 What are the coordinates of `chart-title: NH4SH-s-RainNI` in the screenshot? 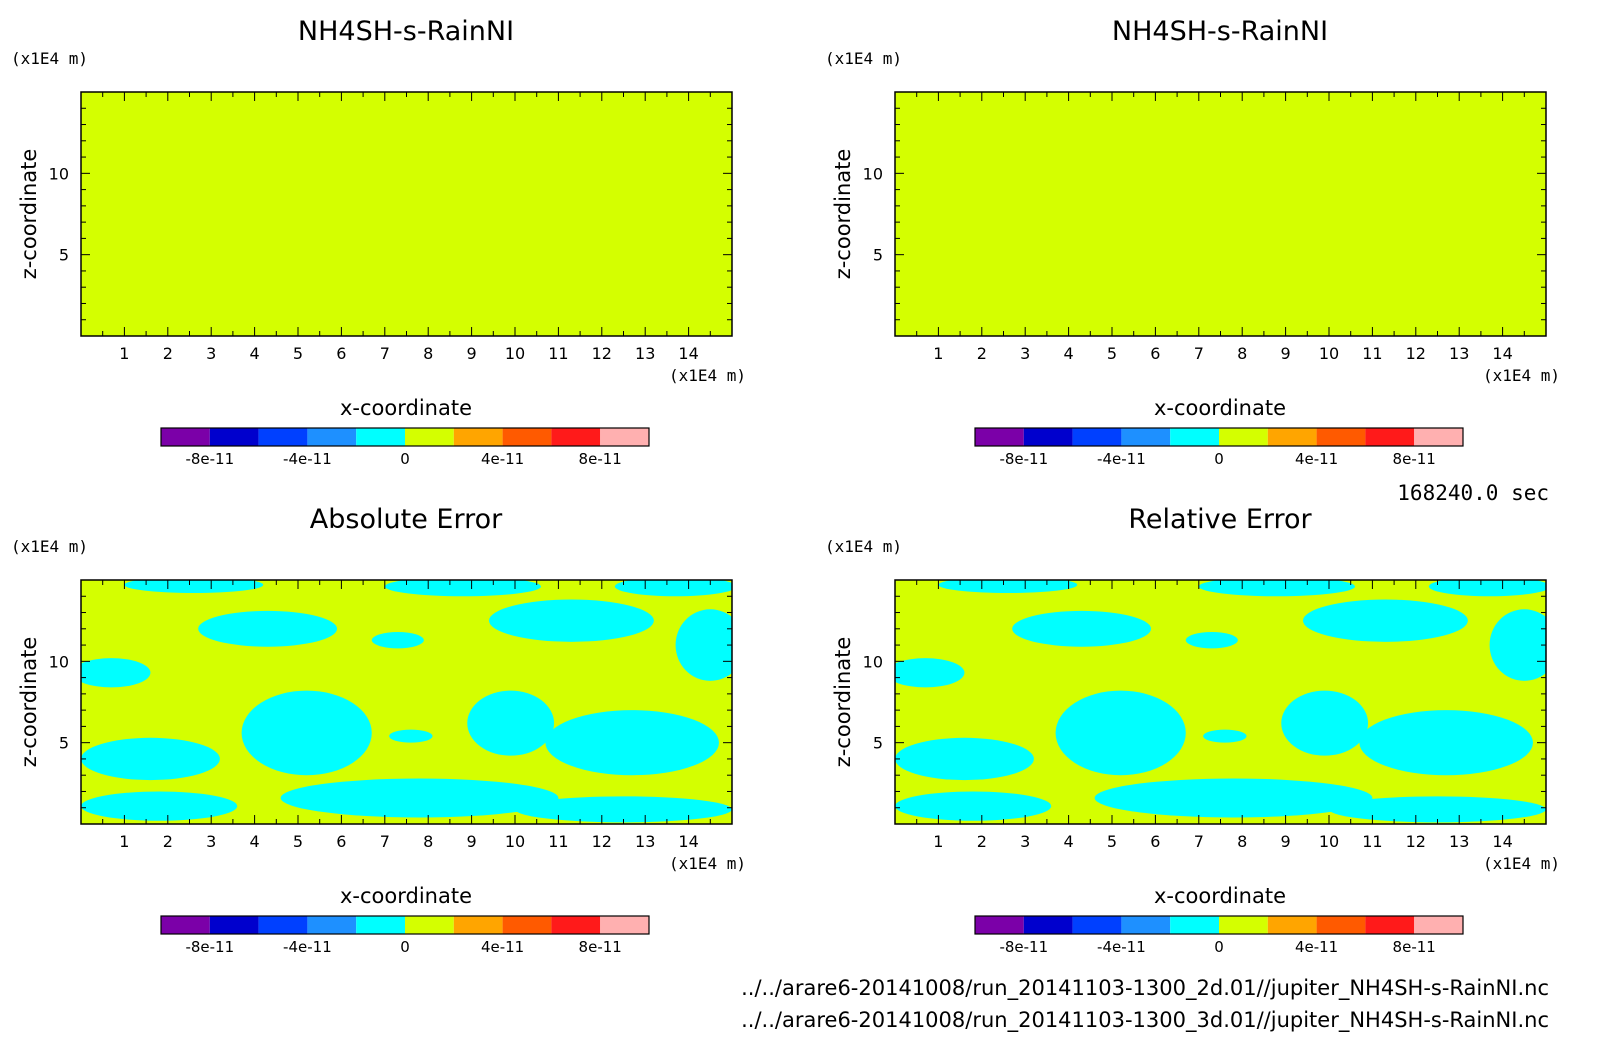 It's located at (406, 31).